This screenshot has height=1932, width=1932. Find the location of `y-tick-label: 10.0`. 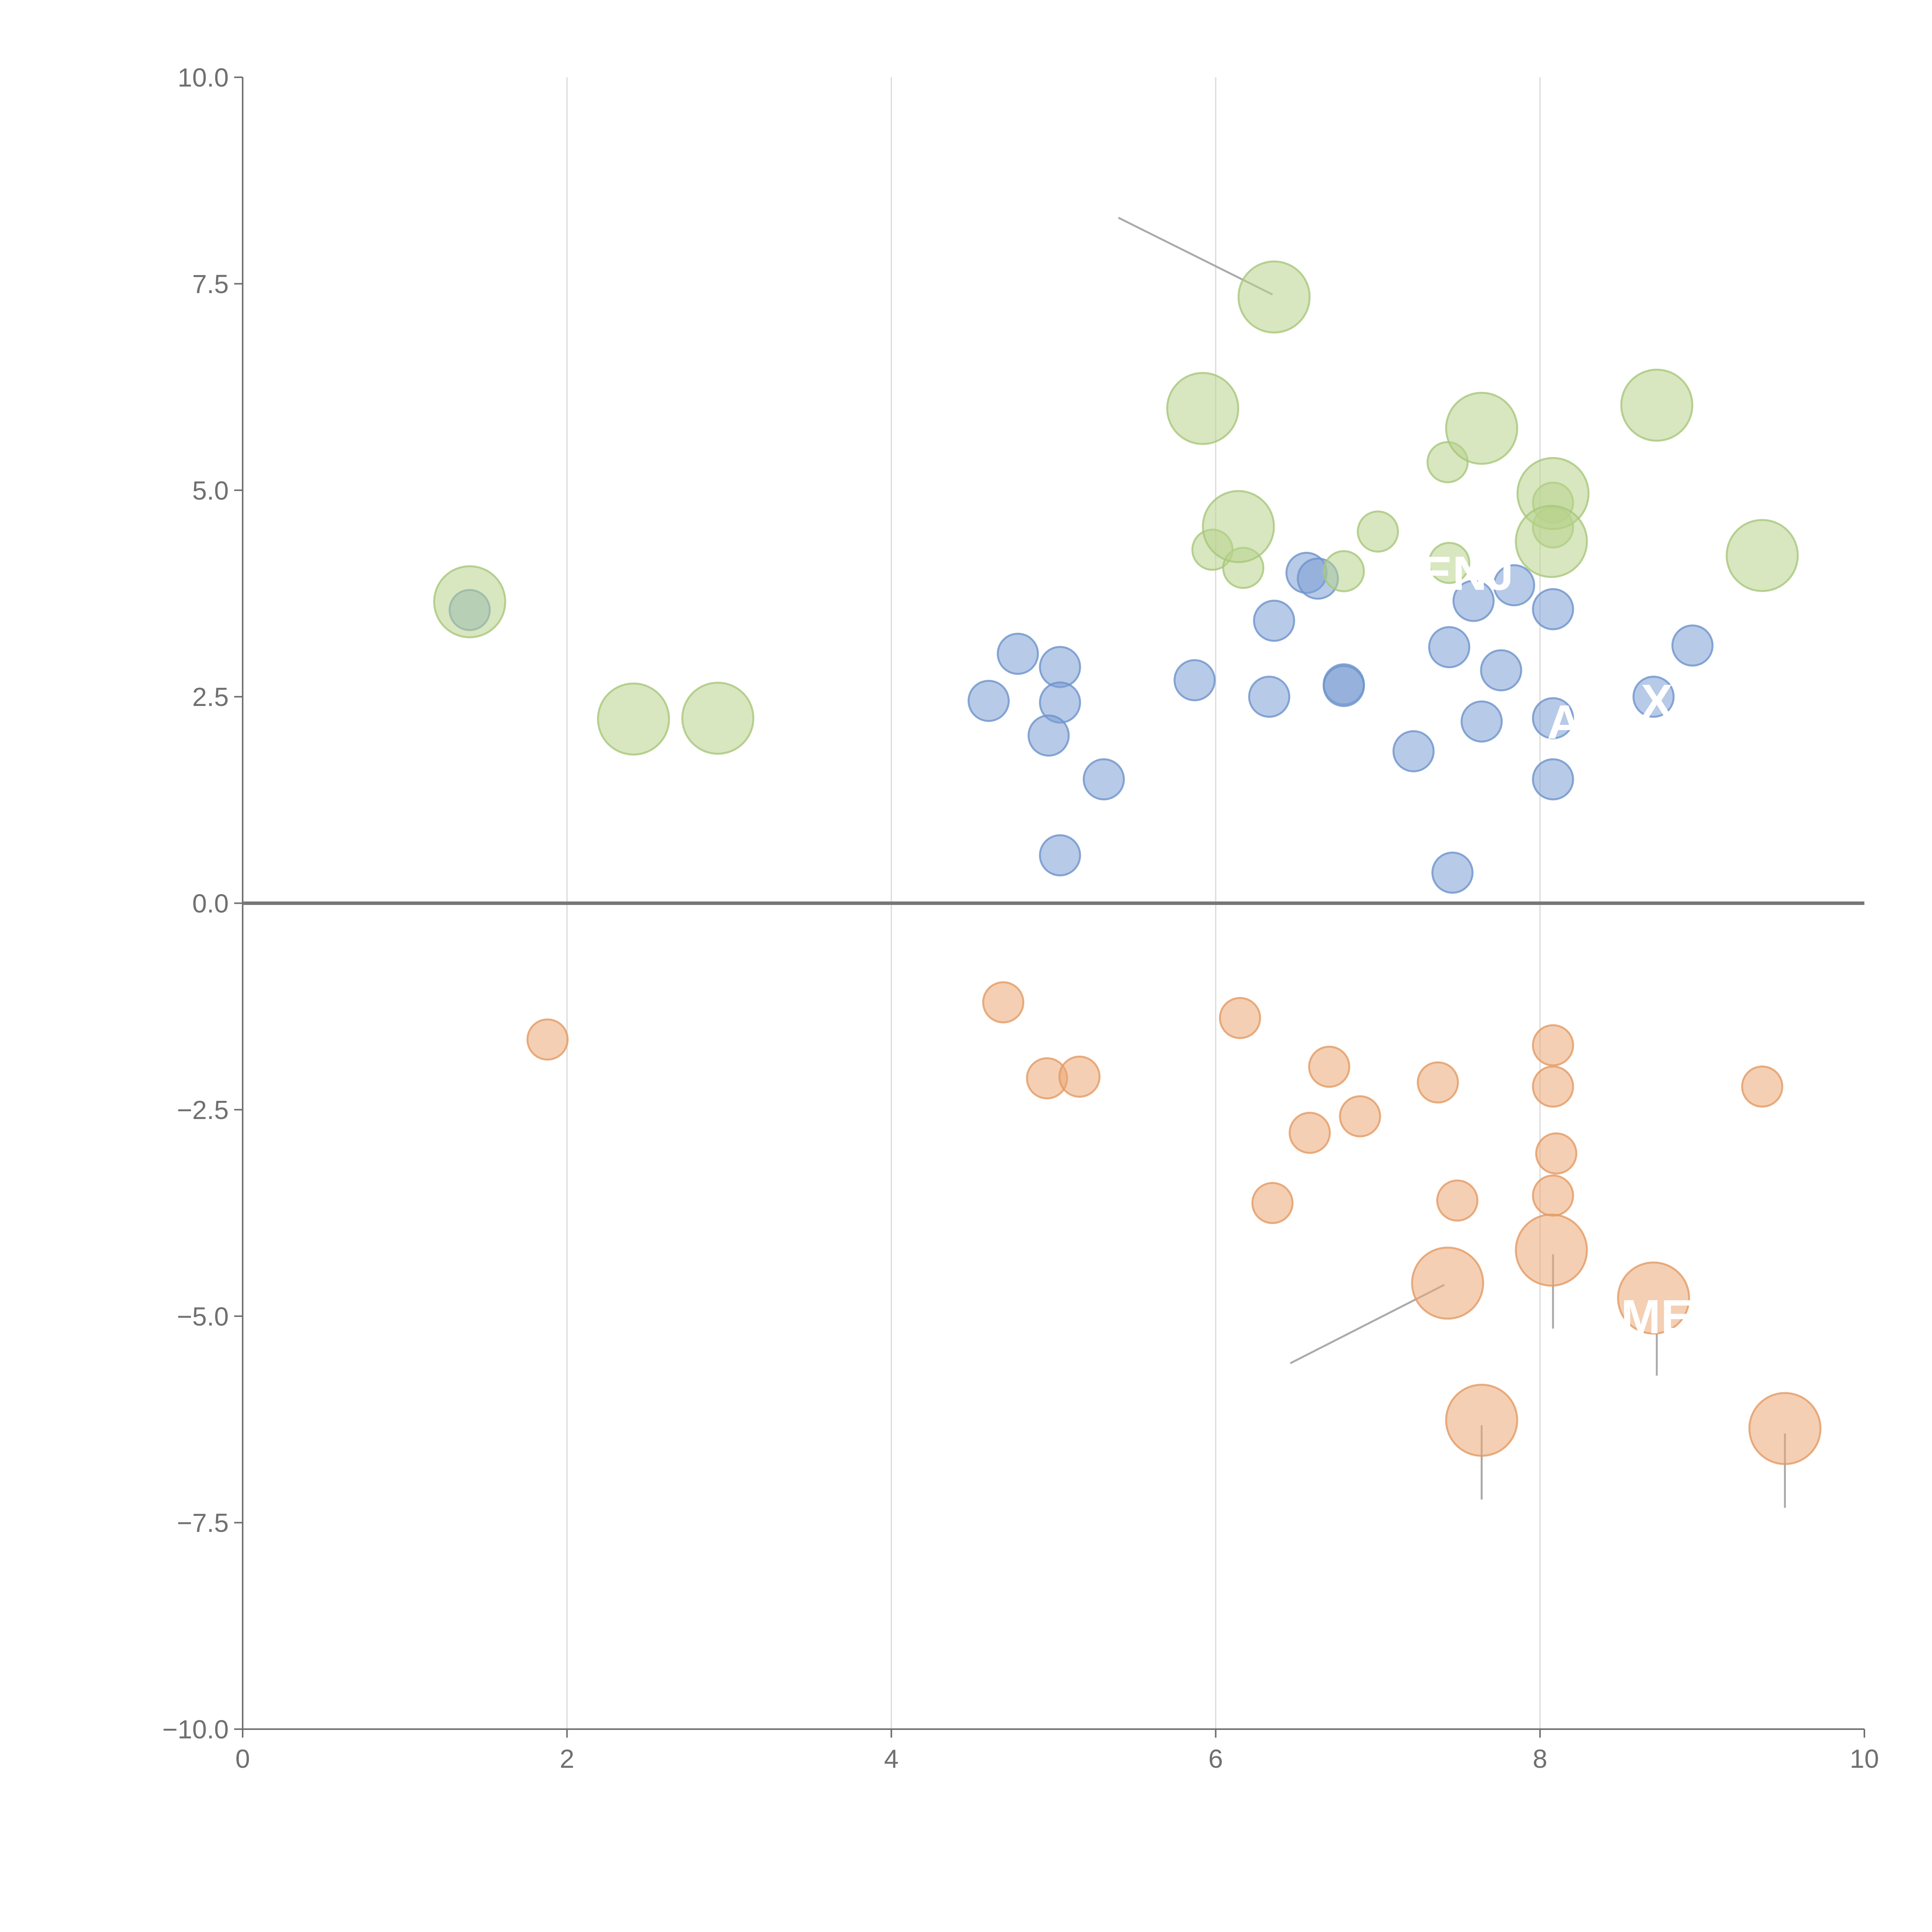

y-tick-label: 10.0 is located at coordinates (204, 78).